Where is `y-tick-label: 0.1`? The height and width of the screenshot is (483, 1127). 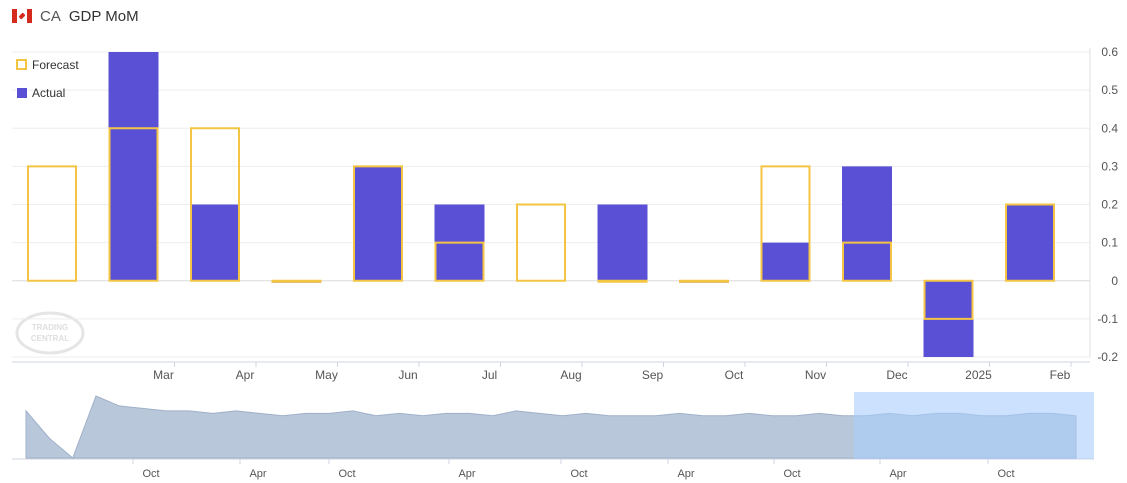 y-tick-label: 0.1 is located at coordinates (1109, 243).